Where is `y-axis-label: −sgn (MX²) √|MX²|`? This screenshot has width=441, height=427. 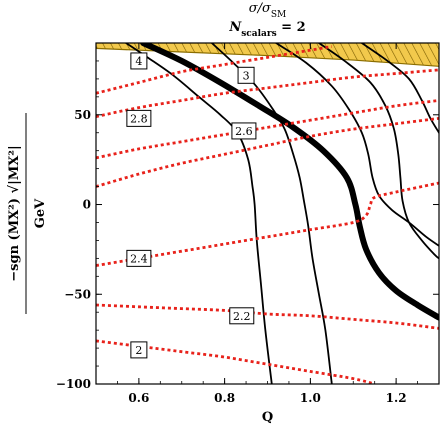 y-axis-label: −sgn (MX²) √|MX²| is located at coordinates (14, 213).